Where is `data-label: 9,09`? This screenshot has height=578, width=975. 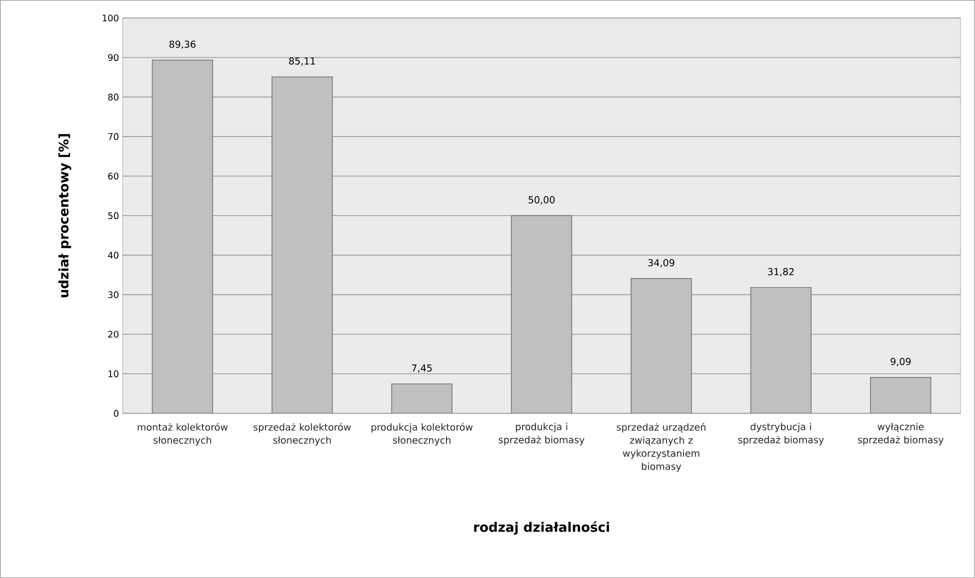 data-label: 9,09 is located at coordinates (900, 362).